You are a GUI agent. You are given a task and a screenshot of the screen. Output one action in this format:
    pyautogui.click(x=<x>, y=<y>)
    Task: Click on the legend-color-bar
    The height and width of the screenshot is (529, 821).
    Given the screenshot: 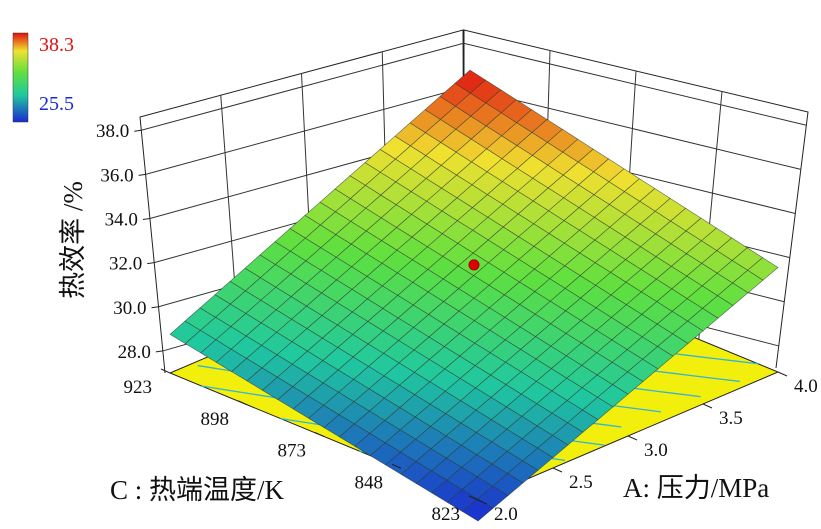 What is the action you would take?
    pyautogui.click(x=20, y=77)
    